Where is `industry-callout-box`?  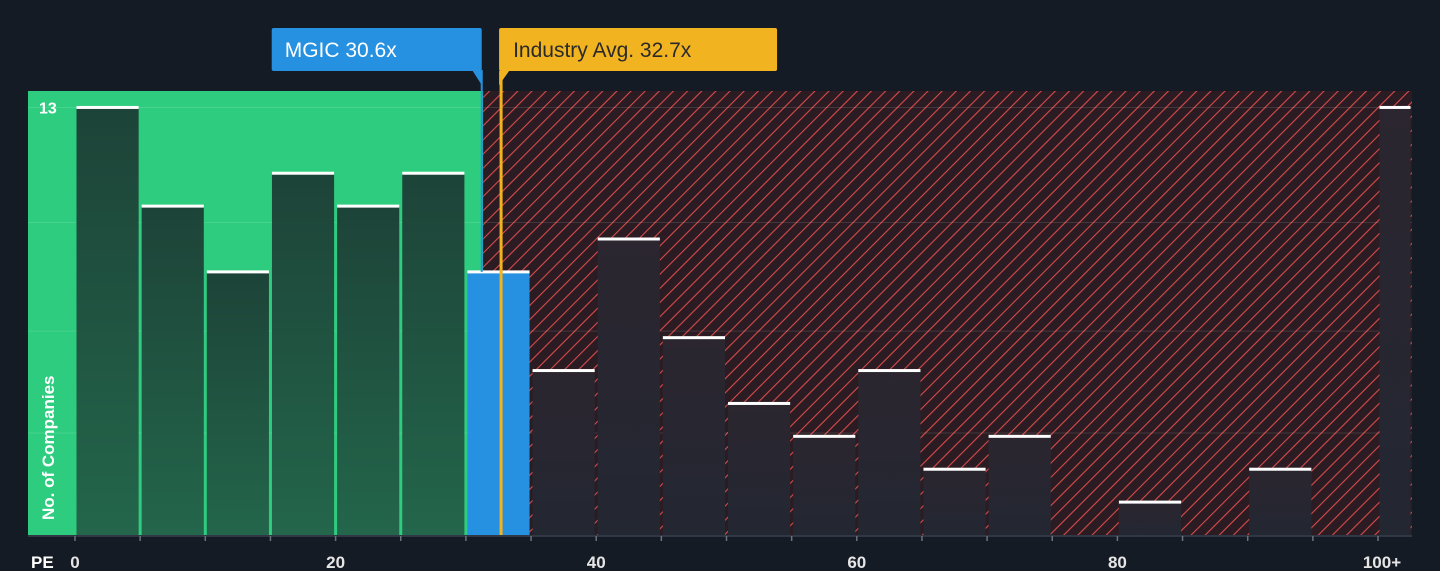 industry-callout-box is located at coordinates (638, 49).